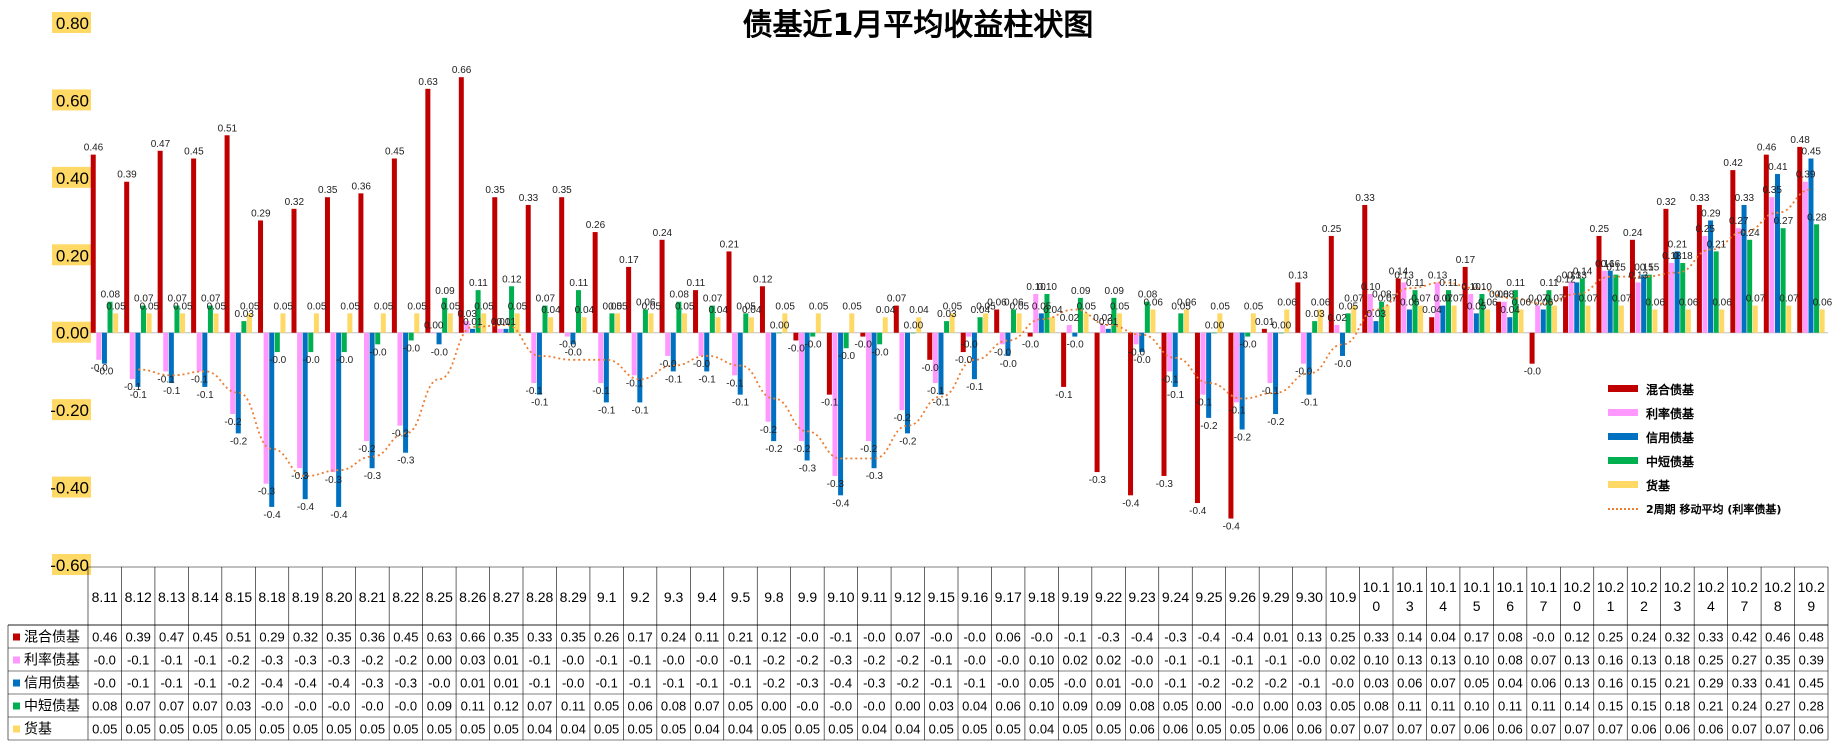 This screenshot has width=1836, height=746. What do you see at coordinates (1510, 606) in the screenshot?
I see `table-category-label: 6` at bounding box center [1510, 606].